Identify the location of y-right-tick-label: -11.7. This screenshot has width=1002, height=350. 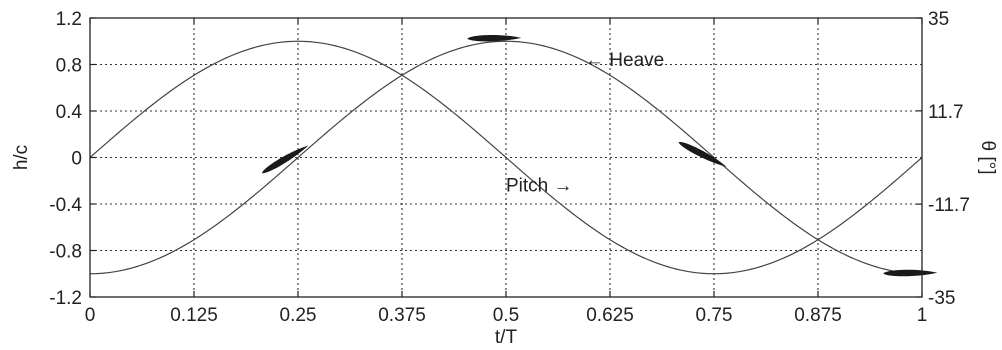
(949, 205).